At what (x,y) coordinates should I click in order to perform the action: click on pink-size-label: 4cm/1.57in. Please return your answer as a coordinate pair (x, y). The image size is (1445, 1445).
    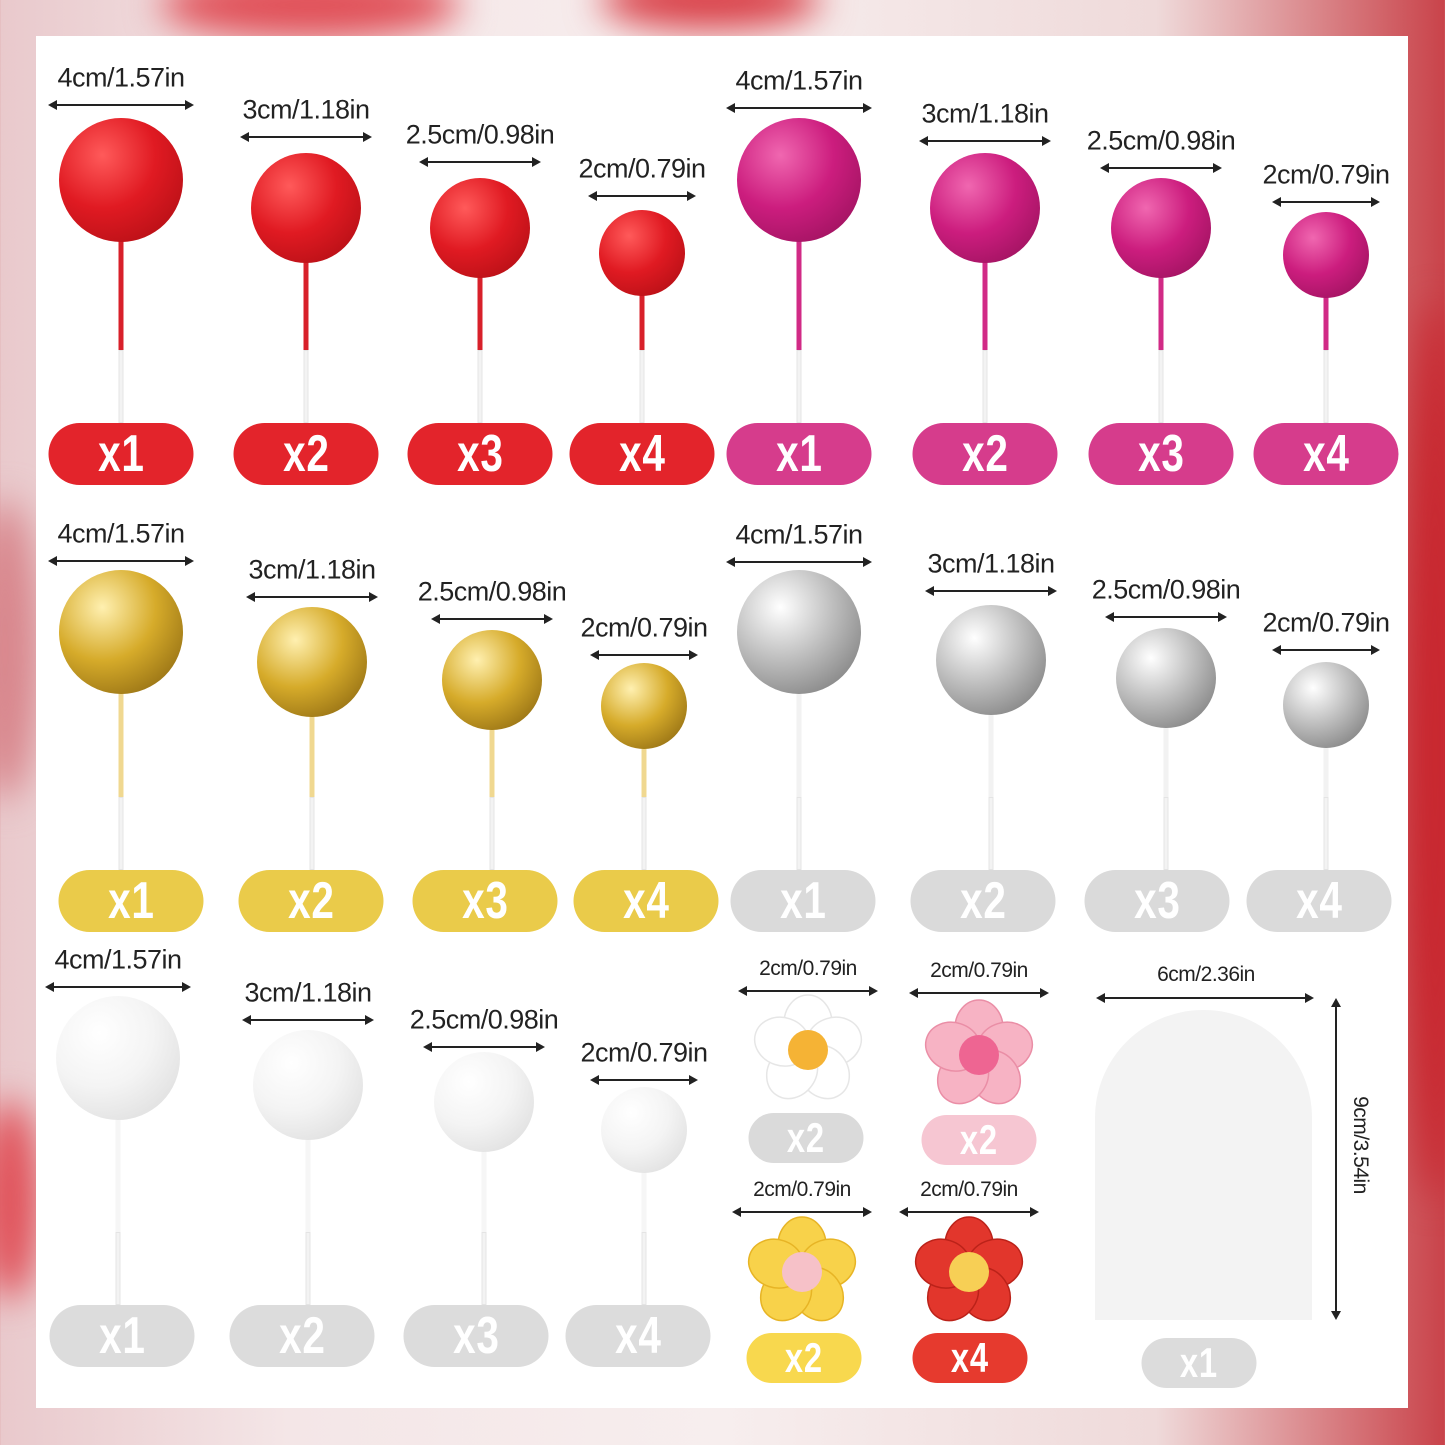
    Looking at the image, I should click on (799, 80).